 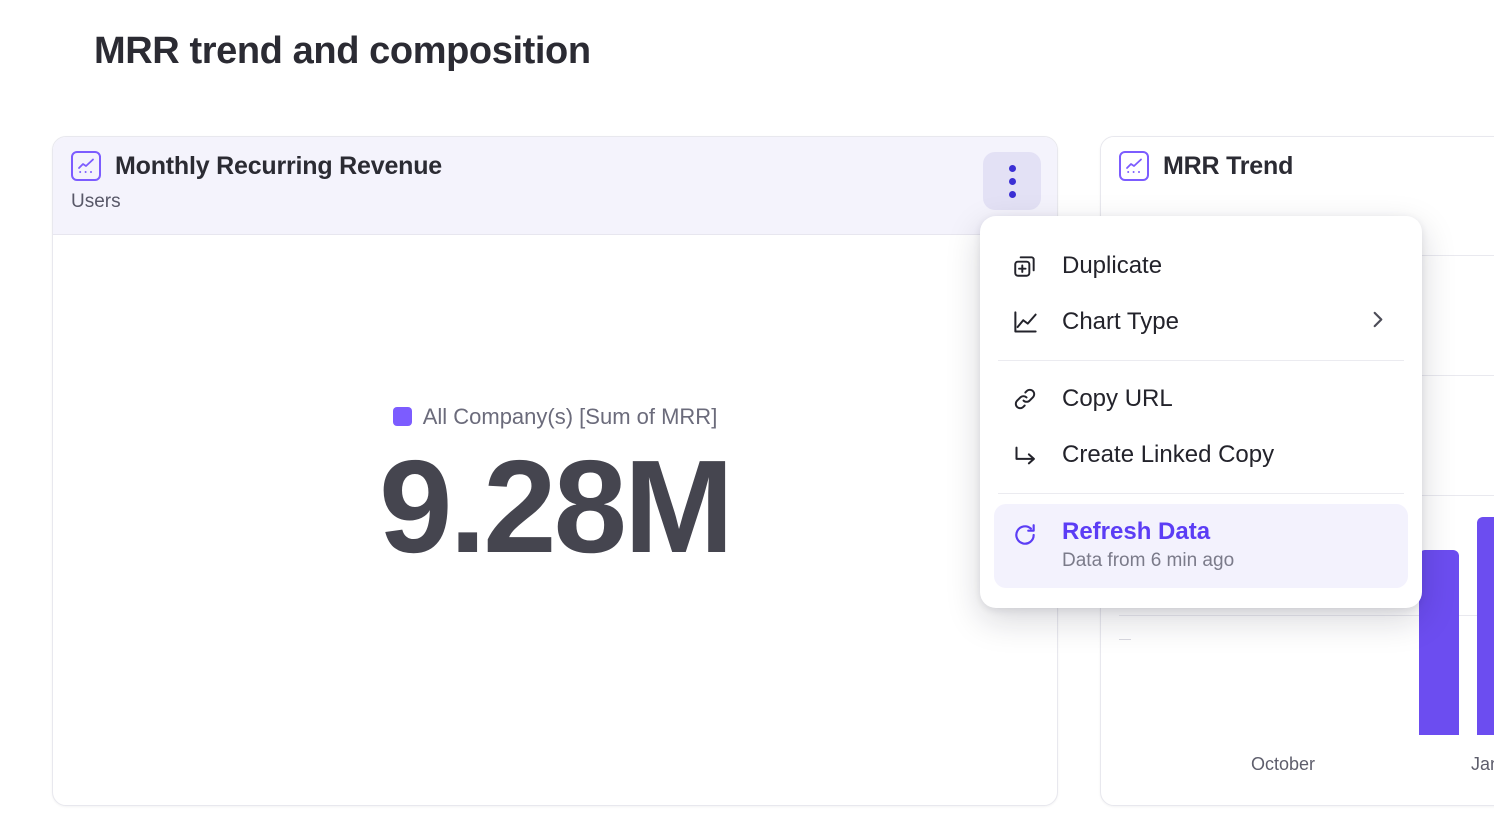 What do you see at coordinates (1136, 531) in the screenshot?
I see `menu-item-label: Refresh Data` at bounding box center [1136, 531].